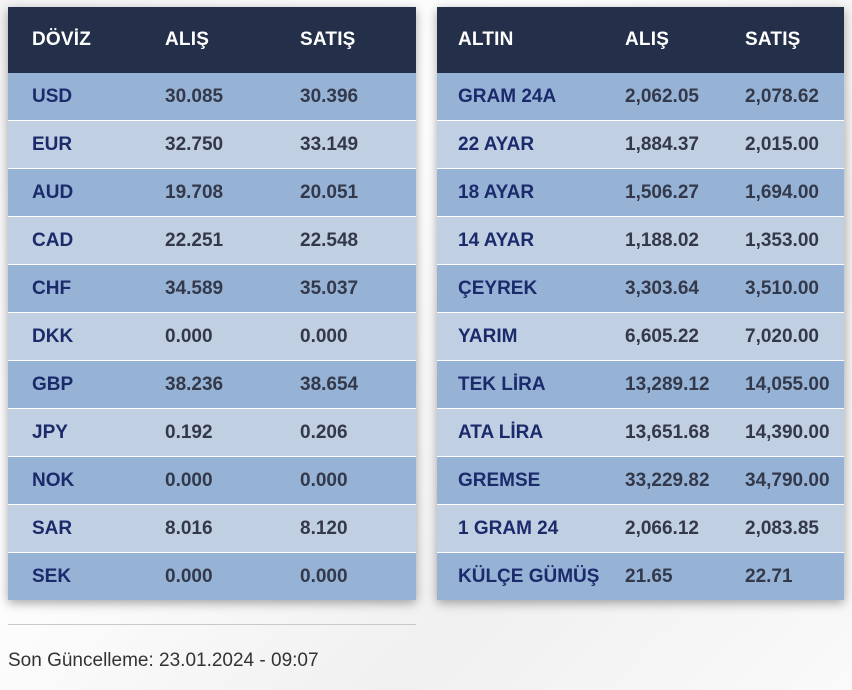 The image size is (852, 690). Describe the element at coordinates (347, 288) in the screenshot. I see `sell-value: 35.037` at that location.